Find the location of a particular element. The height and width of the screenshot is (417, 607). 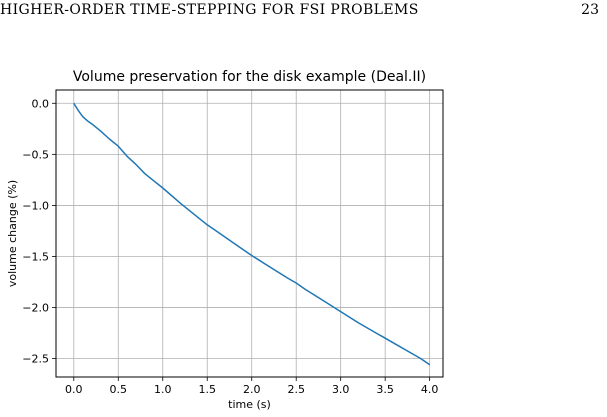

x-tick-label: 2.5 is located at coordinates (296, 389).